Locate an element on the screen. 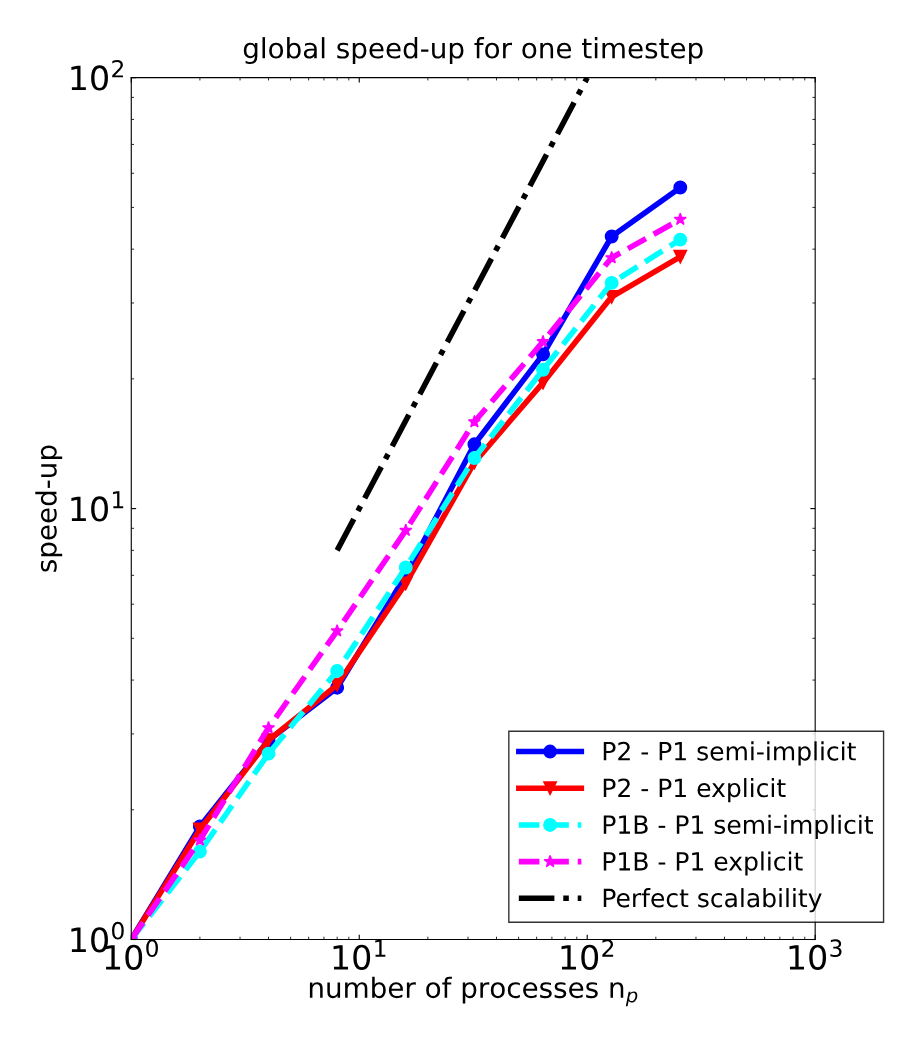  y-tick-label: 10$^{2}$ is located at coordinates (97, 75).